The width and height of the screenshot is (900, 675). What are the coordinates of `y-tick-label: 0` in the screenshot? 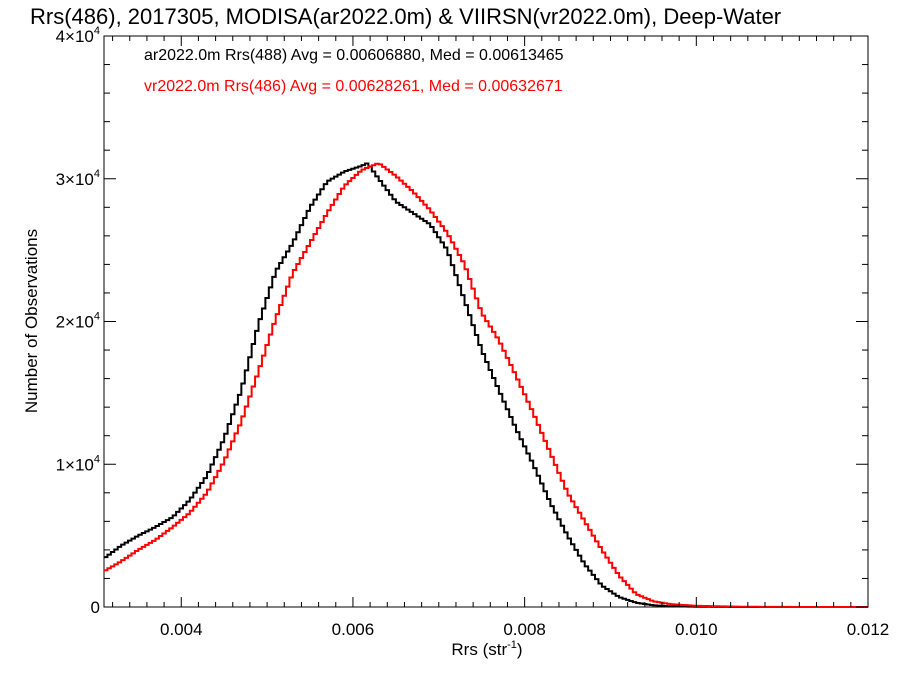 It's located at (95, 607).